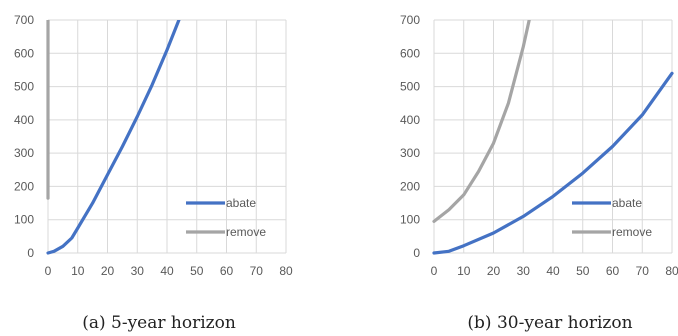  I want to click on series-group, so click(113, 137).